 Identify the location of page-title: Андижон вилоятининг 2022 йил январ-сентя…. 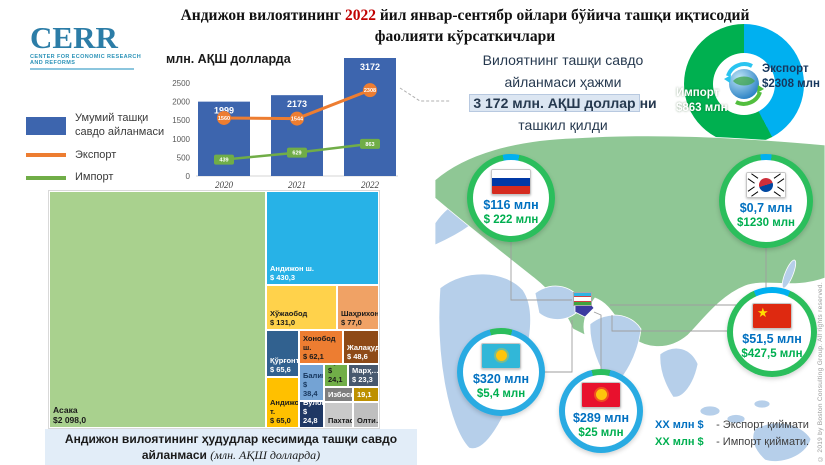
(465, 27).